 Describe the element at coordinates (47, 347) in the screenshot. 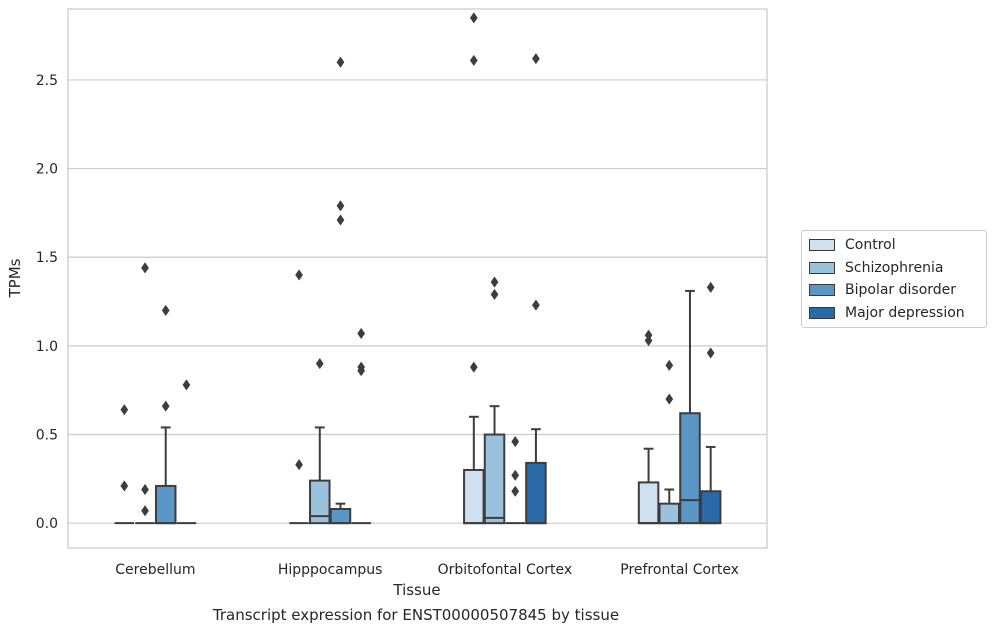

I see `y-tick-label: 1.0` at that location.